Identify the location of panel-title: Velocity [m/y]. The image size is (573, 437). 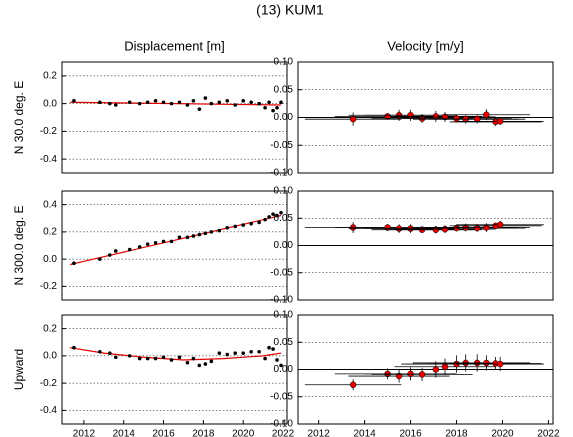
(425, 45).